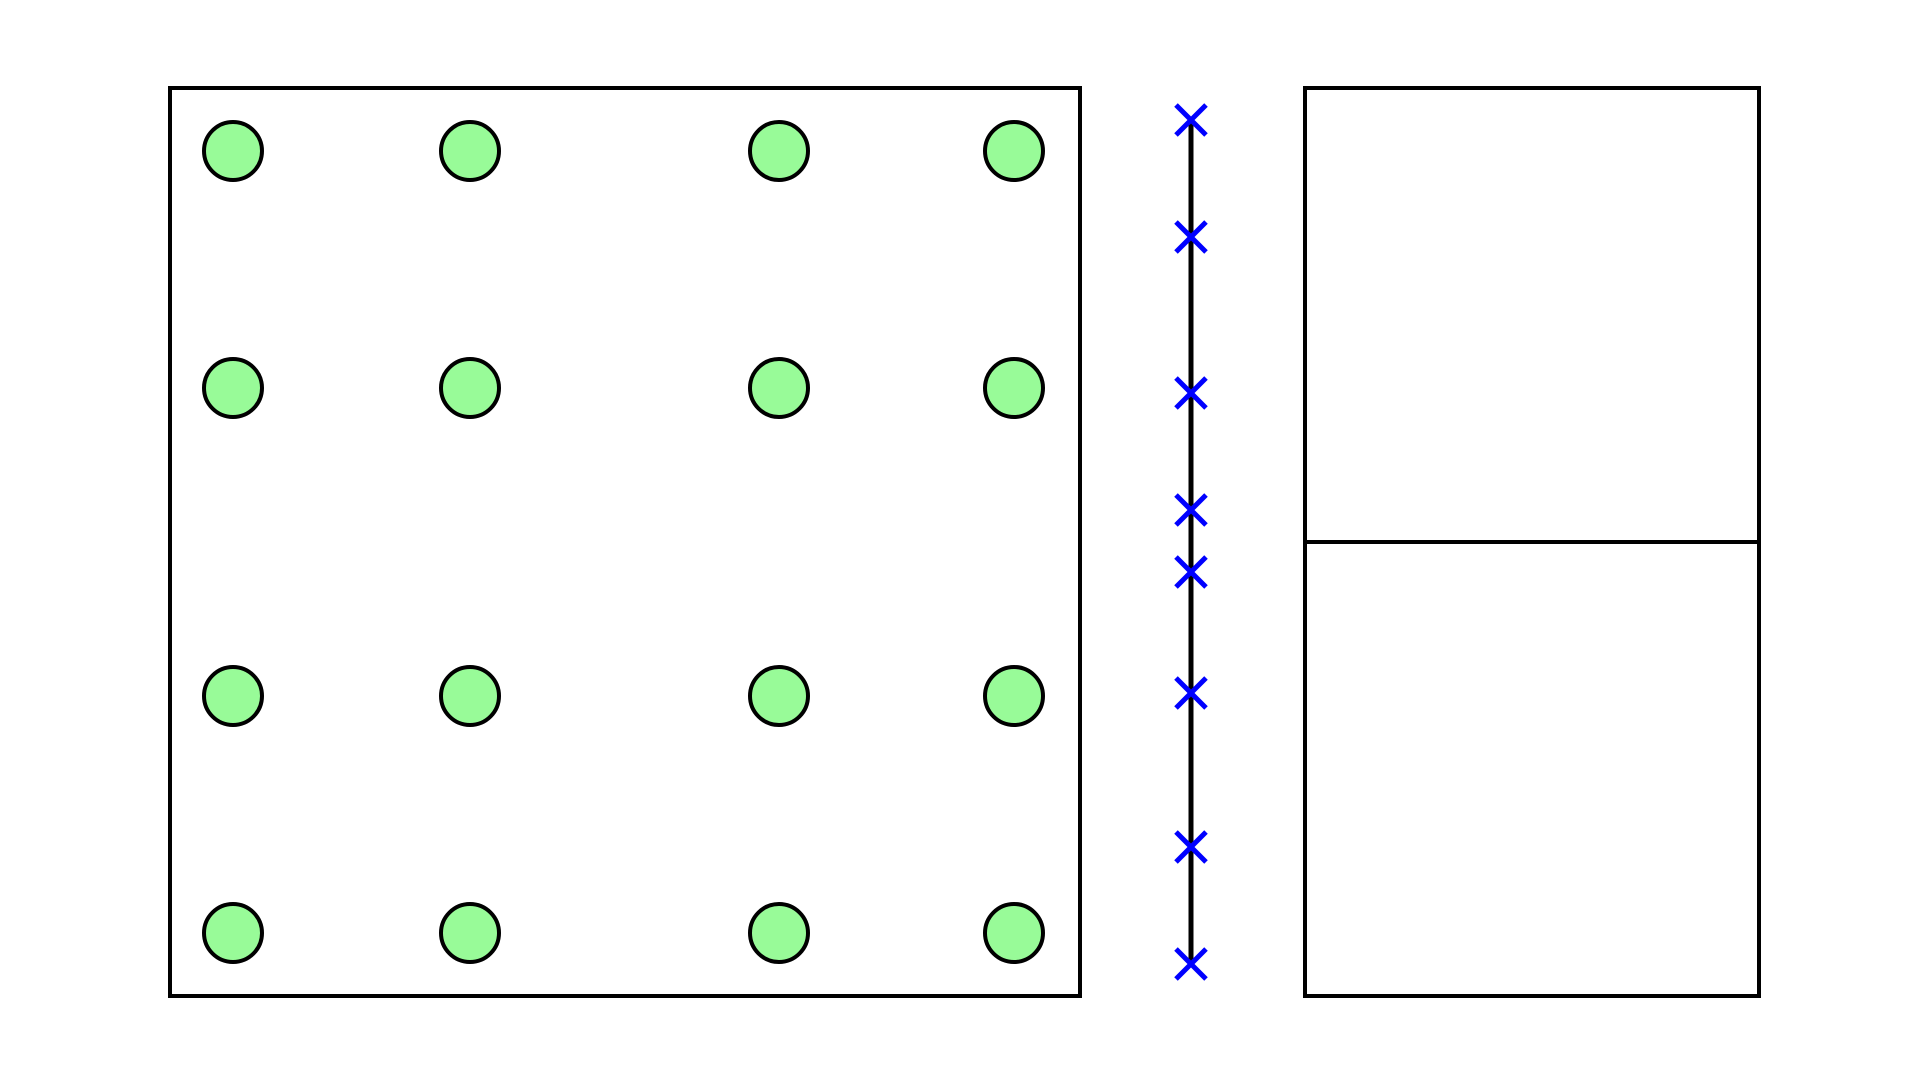  I want to click on marker-points, so click(1191, 542).